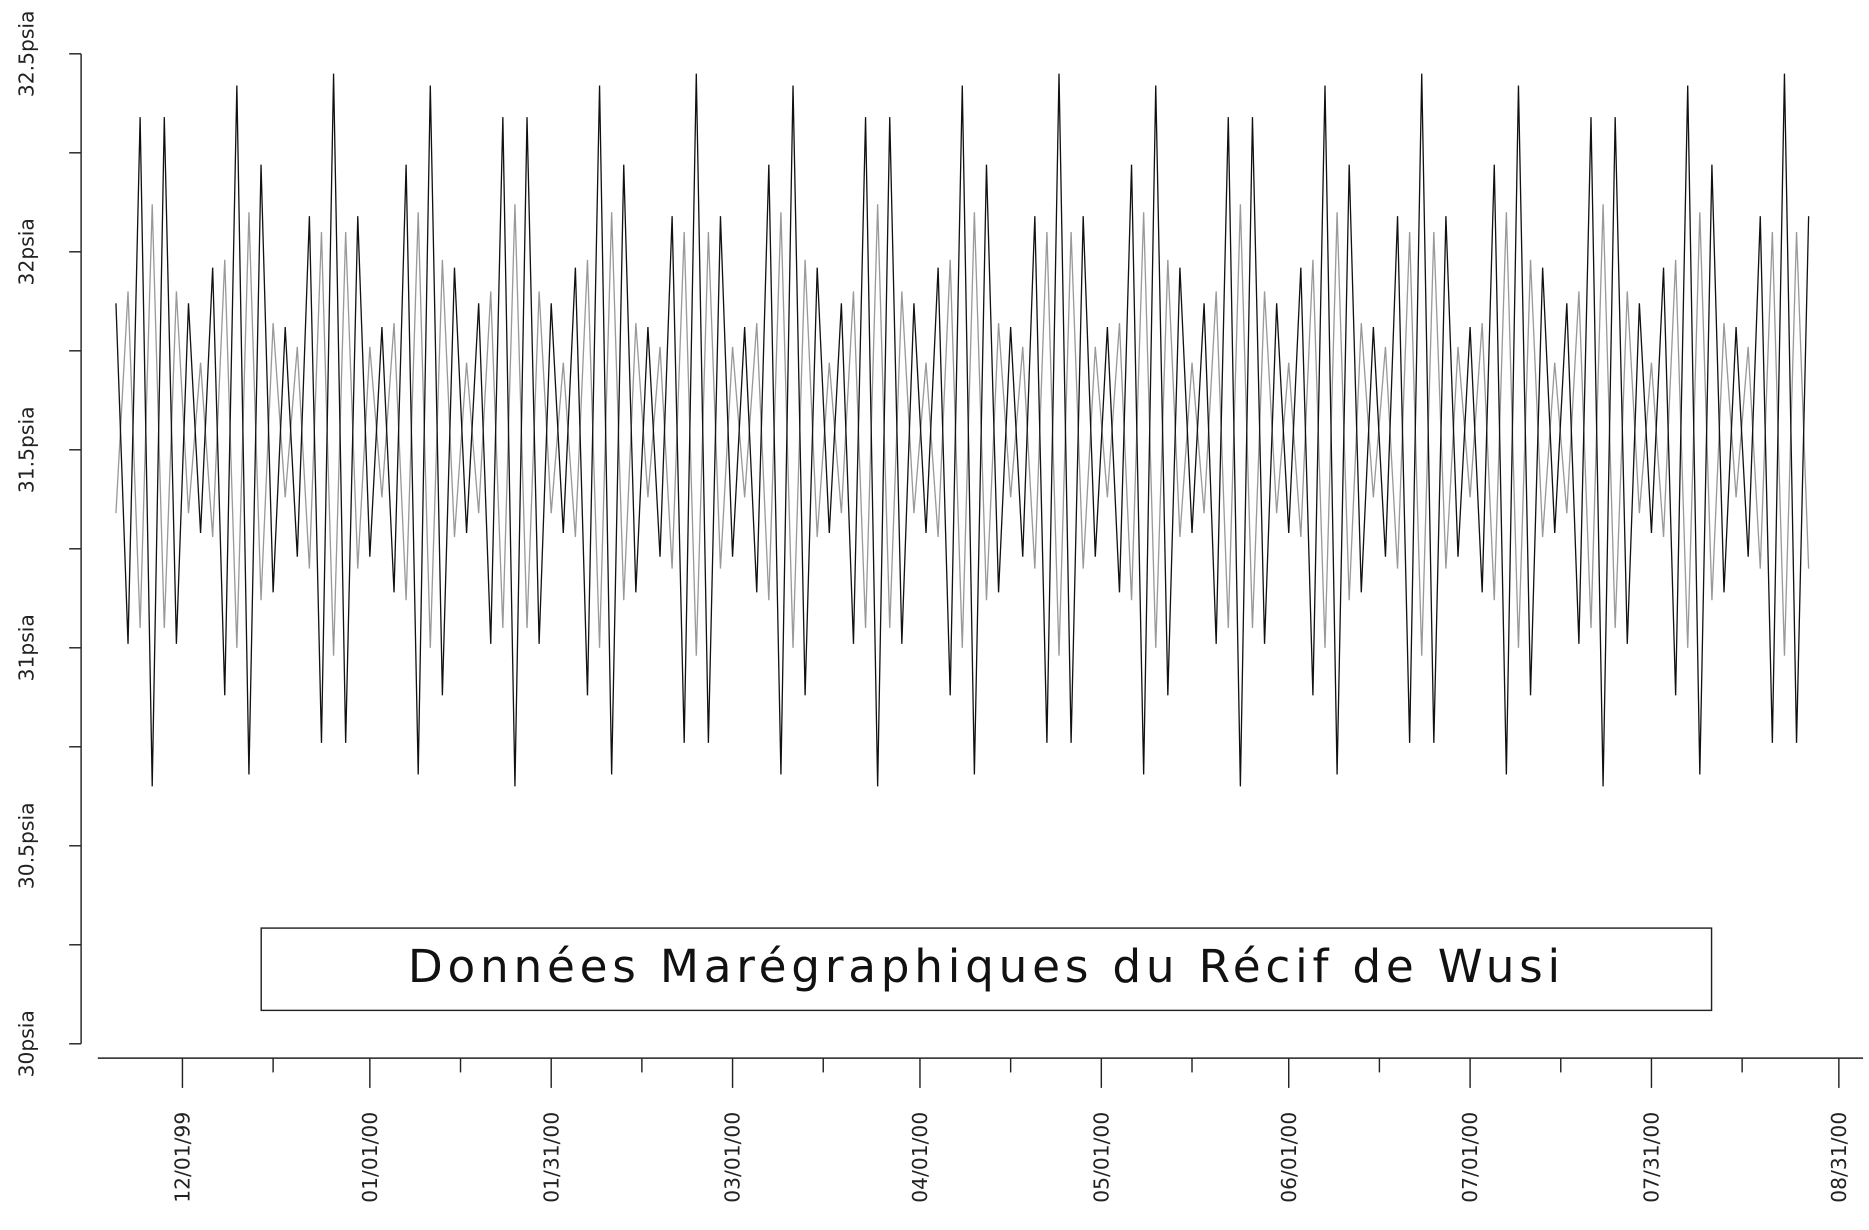 The image size is (1869, 1230). What do you see at coordinates (1101, 1157) in the screenshot?
I see `x-tick-label: 05/01/00` at bounding box center [1101, 1157].